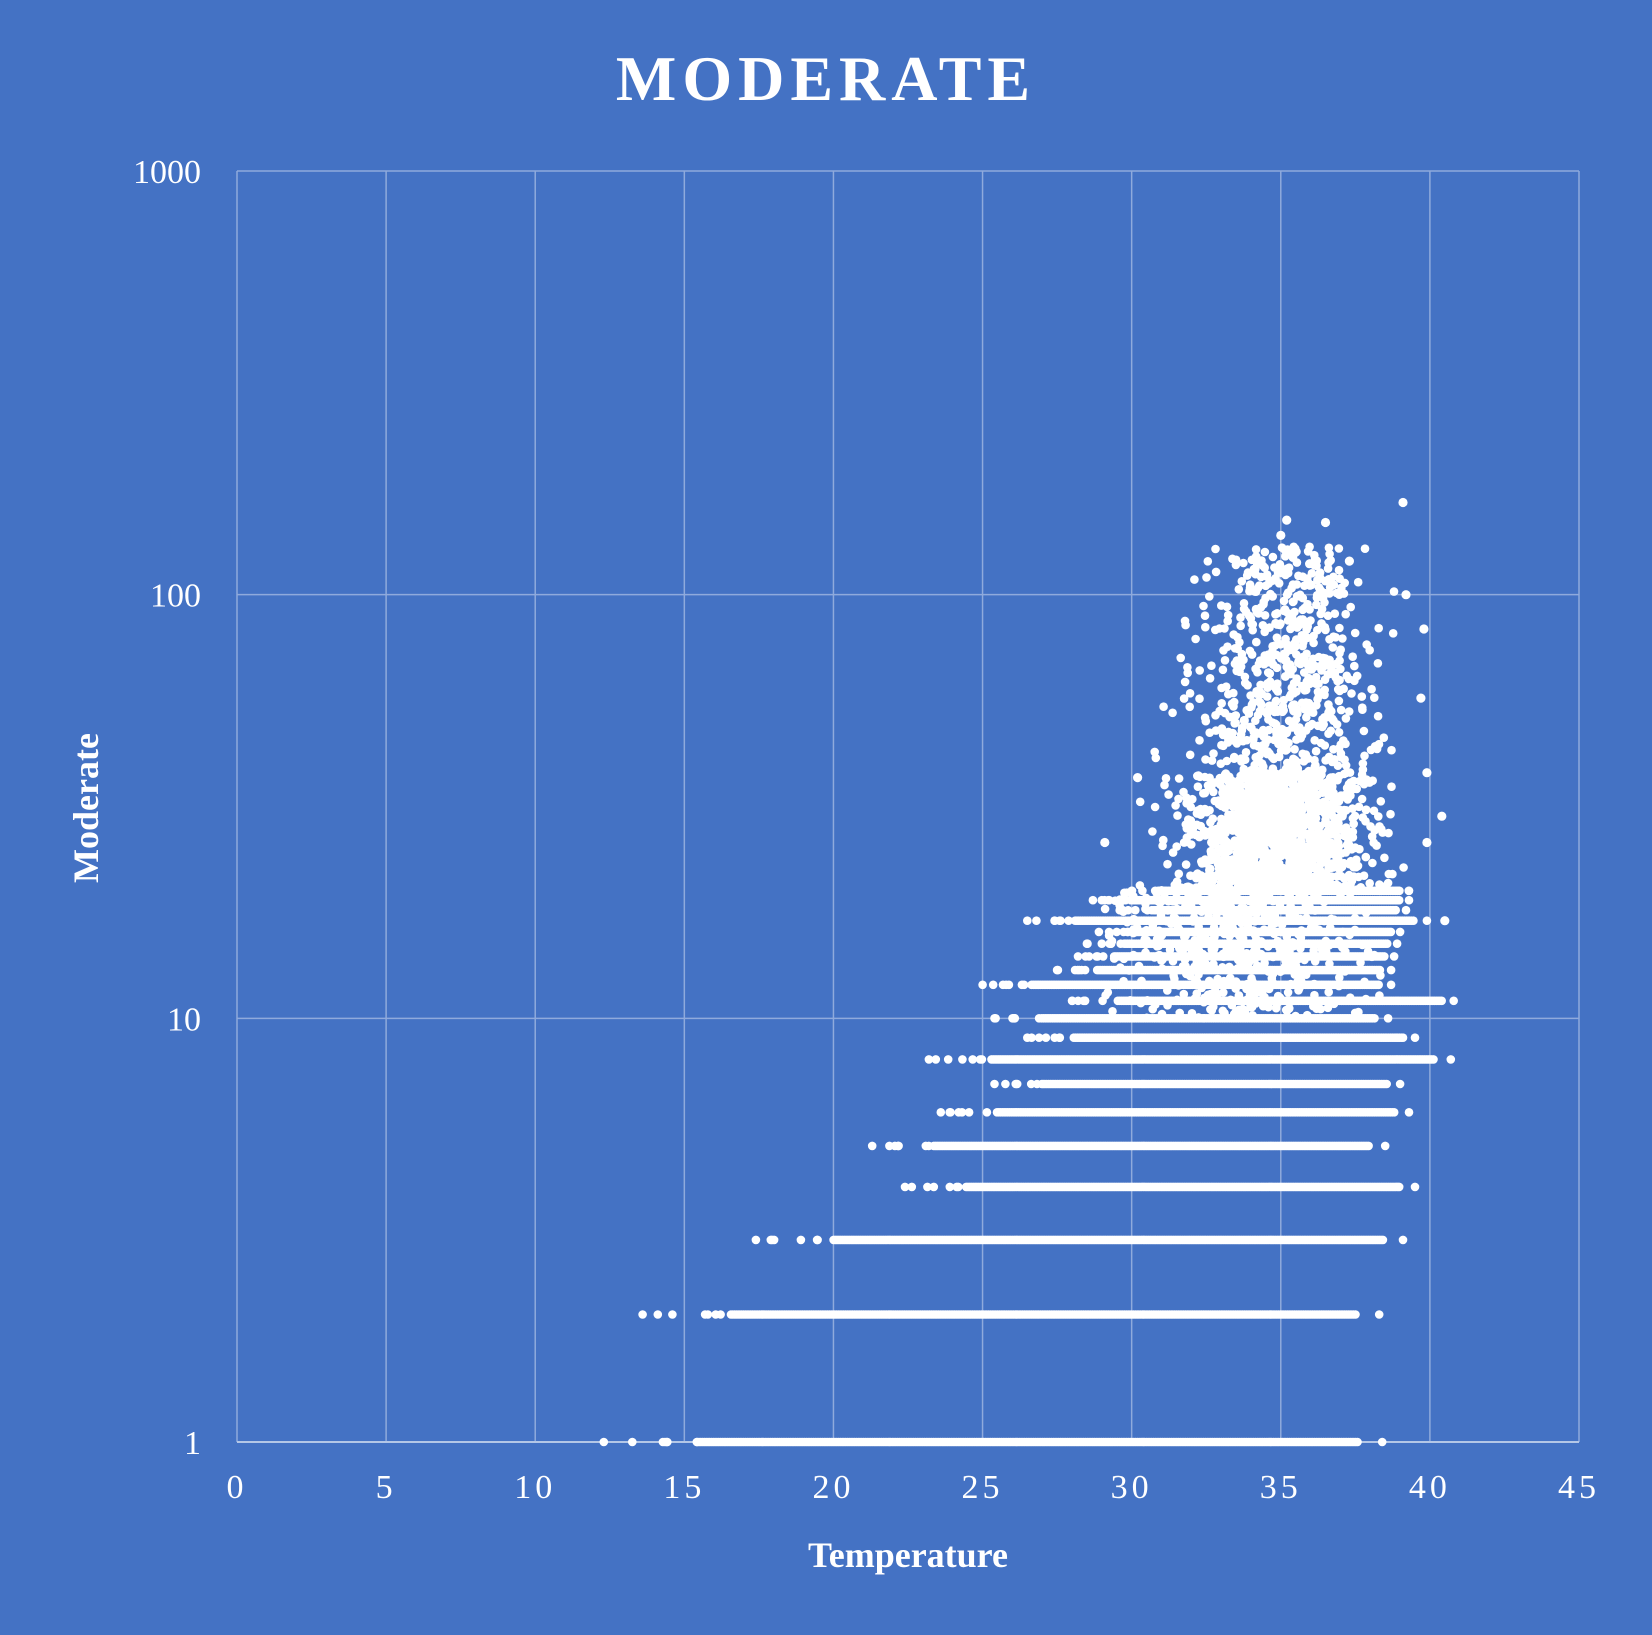 The height and width of the screenshot is (1635, 1652). What do you see at coordinates (1281, 1487) in the screenshot?
I see `x-tick-label: 35` at bounding box center [1281, 1487].